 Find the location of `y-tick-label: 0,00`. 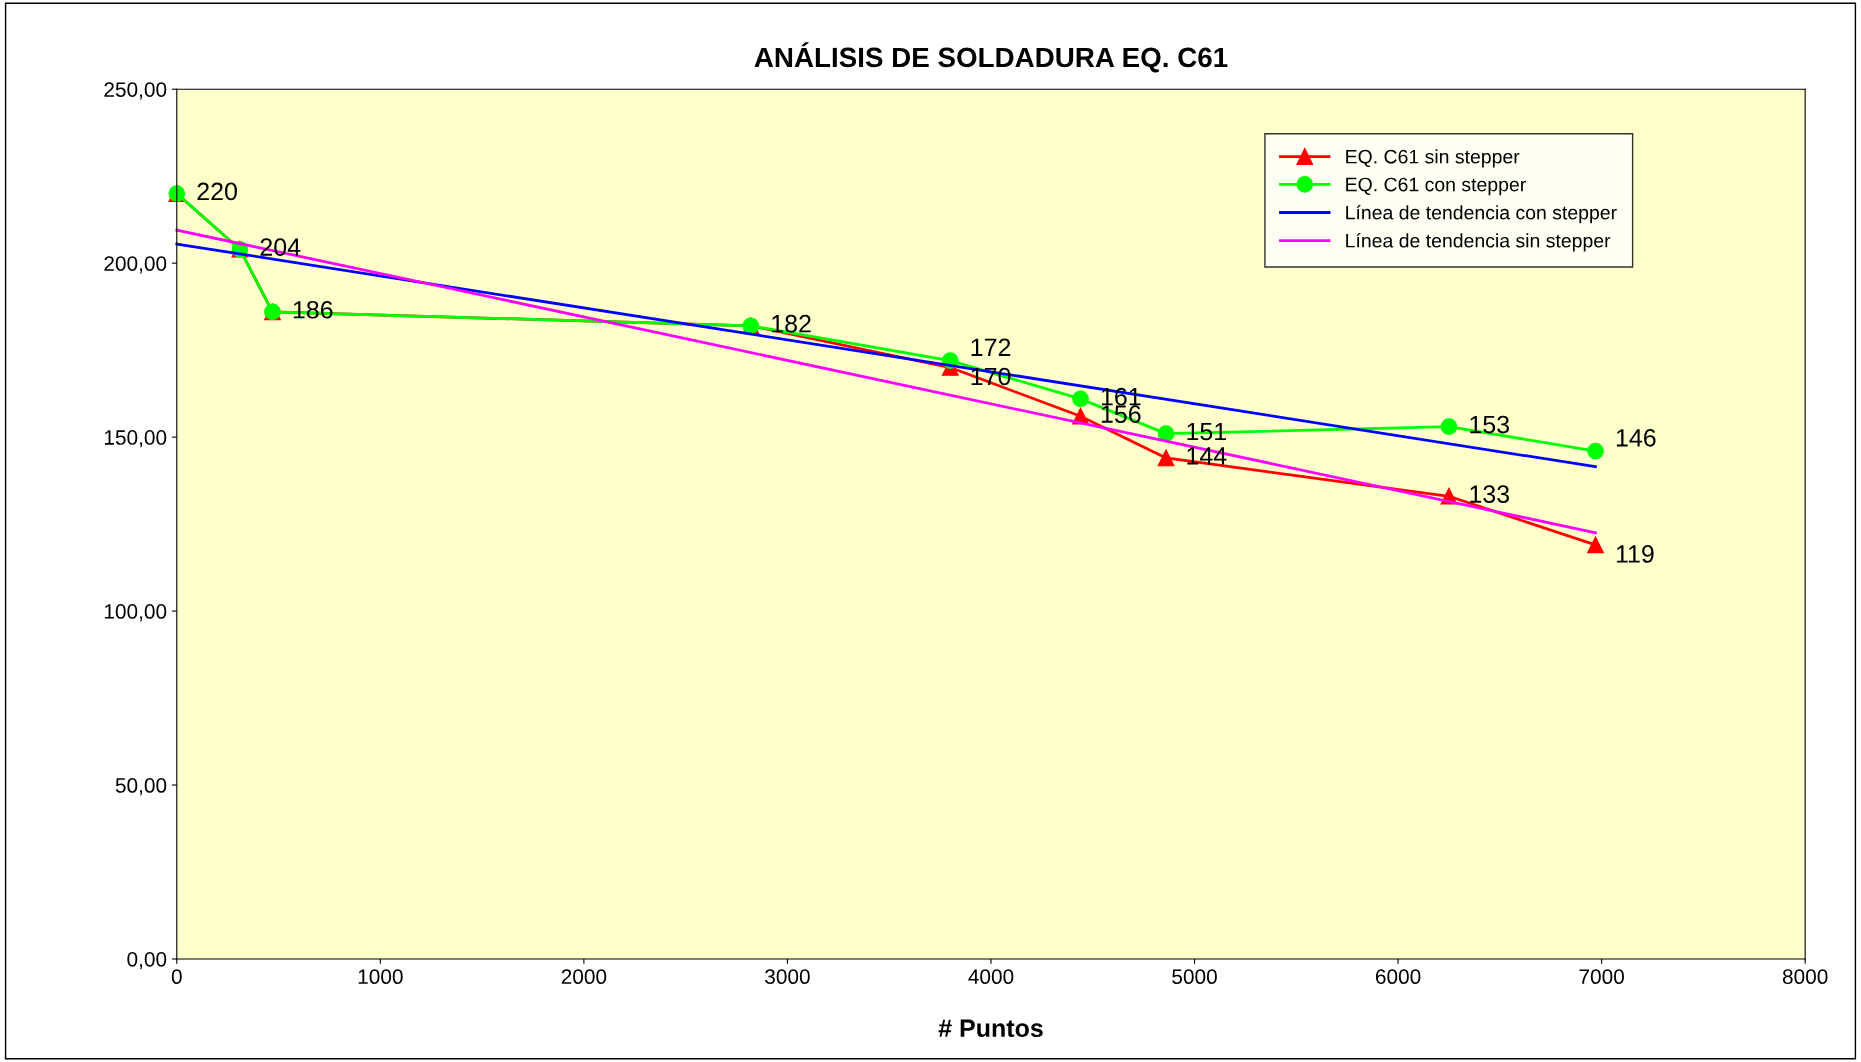

y-tick-label: 0,00 is located at coordinates (147, 960).